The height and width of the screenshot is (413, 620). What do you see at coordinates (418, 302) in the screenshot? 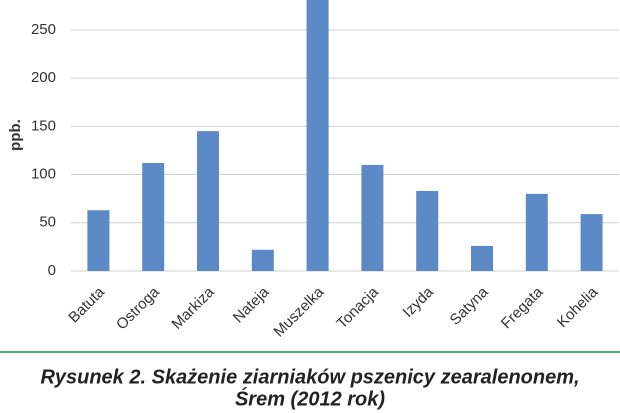
I see `x-tick-label: Izyda` at bounding box center [418, 302].